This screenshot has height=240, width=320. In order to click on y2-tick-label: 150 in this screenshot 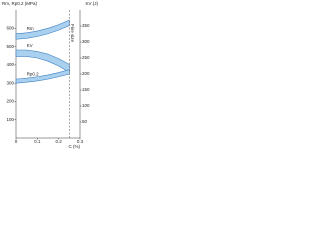, I will do `click(86, 89)`.